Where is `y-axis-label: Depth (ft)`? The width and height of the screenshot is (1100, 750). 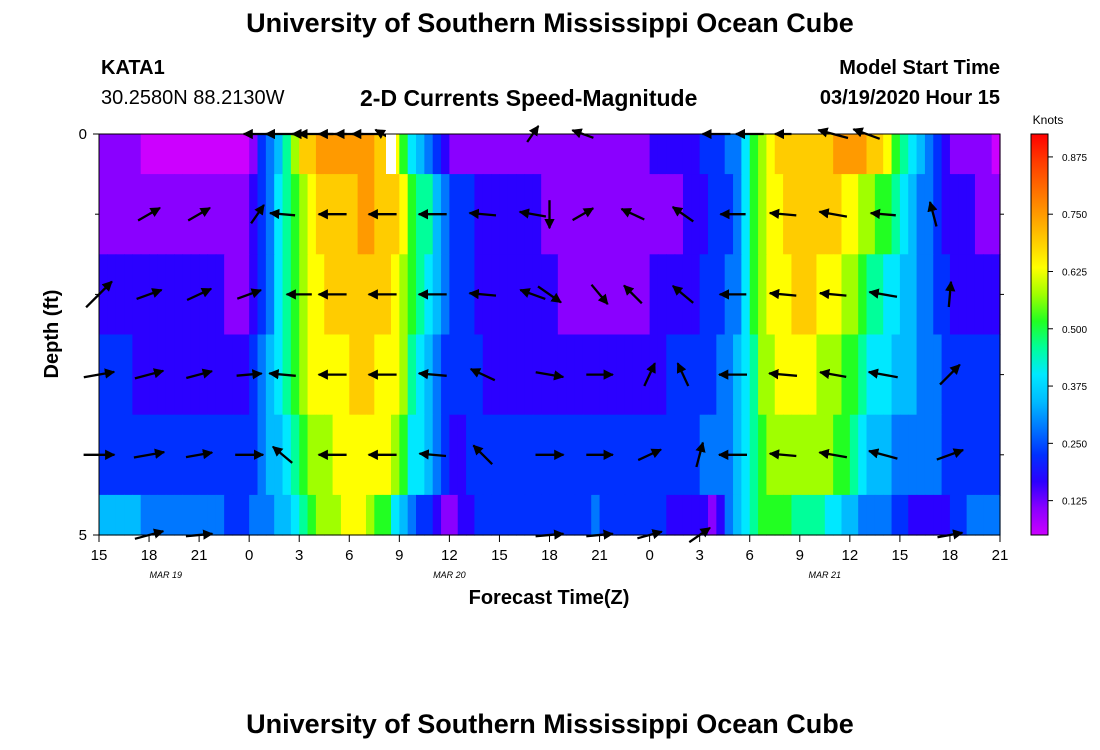 y-axis-label: Depth (ft) is located at coordinates (52, 334).